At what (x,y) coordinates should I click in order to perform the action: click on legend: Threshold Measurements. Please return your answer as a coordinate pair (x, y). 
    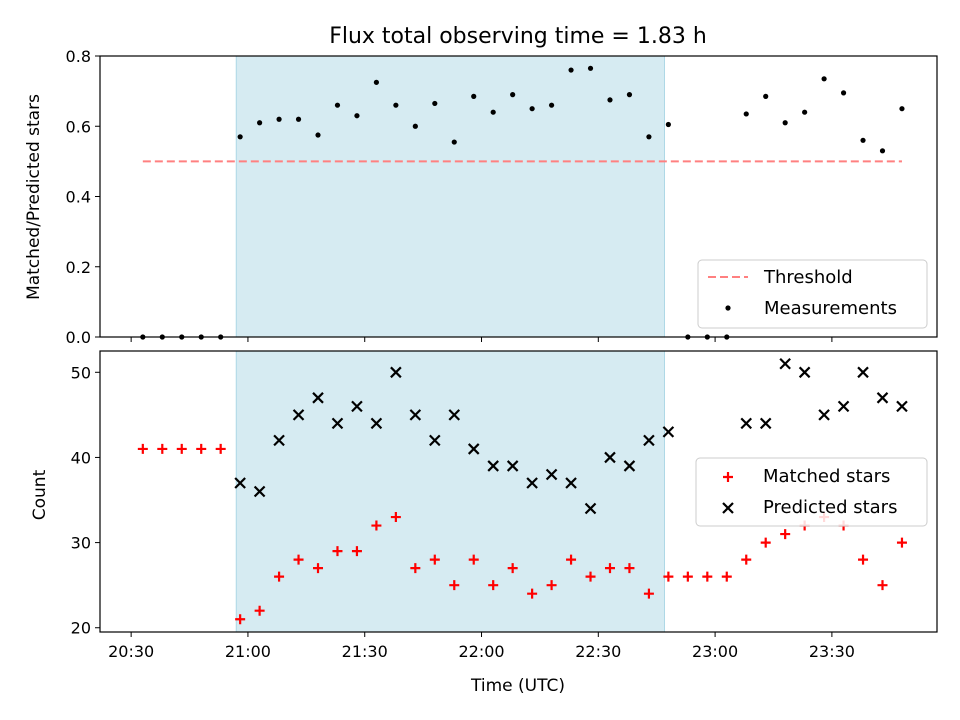
    Looking at the image, I should click on (812, 294).